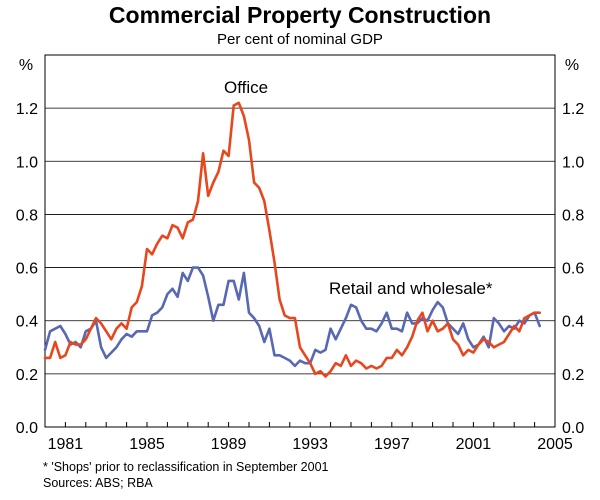 The image size is (600, 500). What do you see at coordinates (27, 109) in the screenshot?
I see `y-tick-label-left: 1.2` at bounding box center [27, 109].